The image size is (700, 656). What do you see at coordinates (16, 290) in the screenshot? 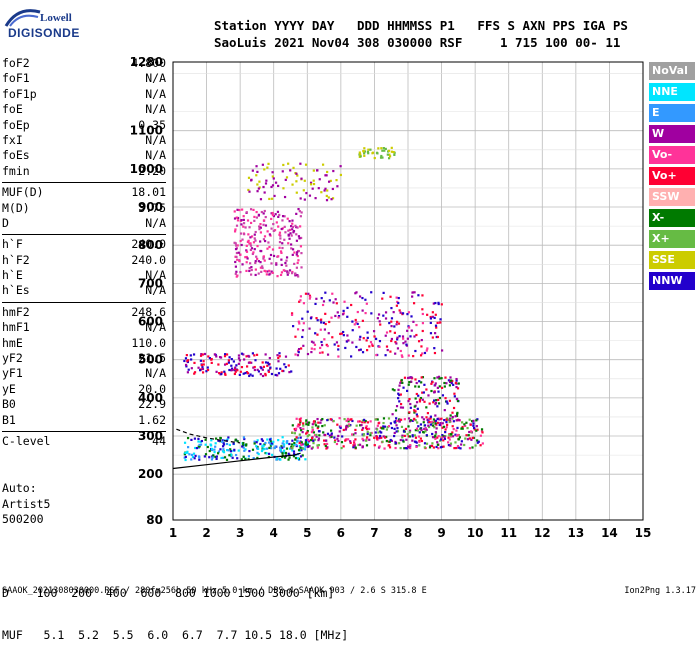
I see `param-name: h`Es` at bounding box center [16, 290].